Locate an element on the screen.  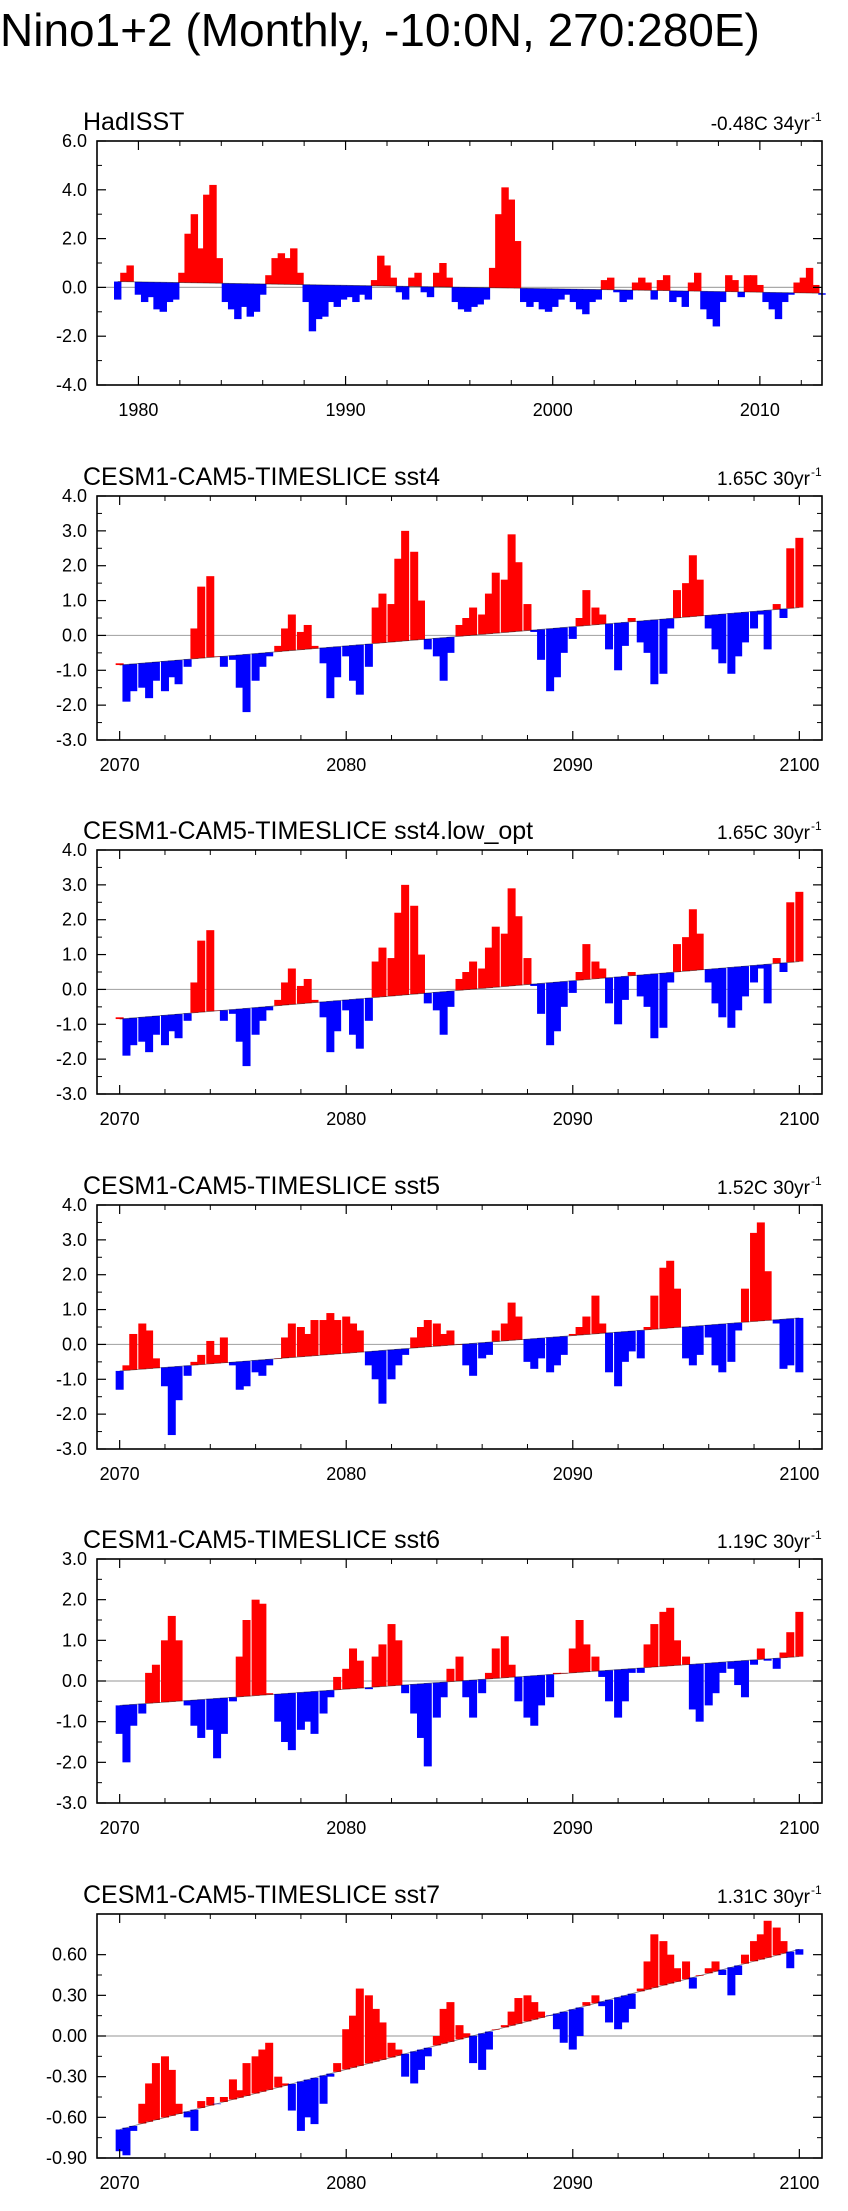
y-tick-label: 1.0 is located at coordinates (74, 955).